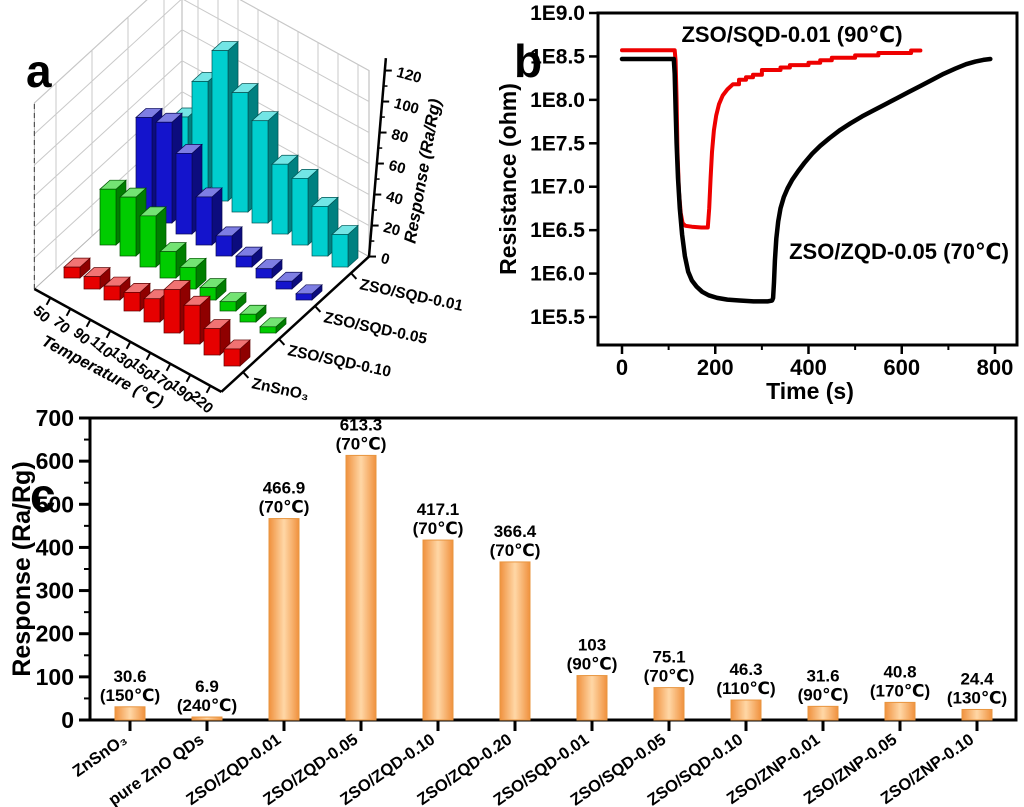 This screenshot has height=807, width=1024. I want to click on z-tick-label: 120, so click(409, 75).